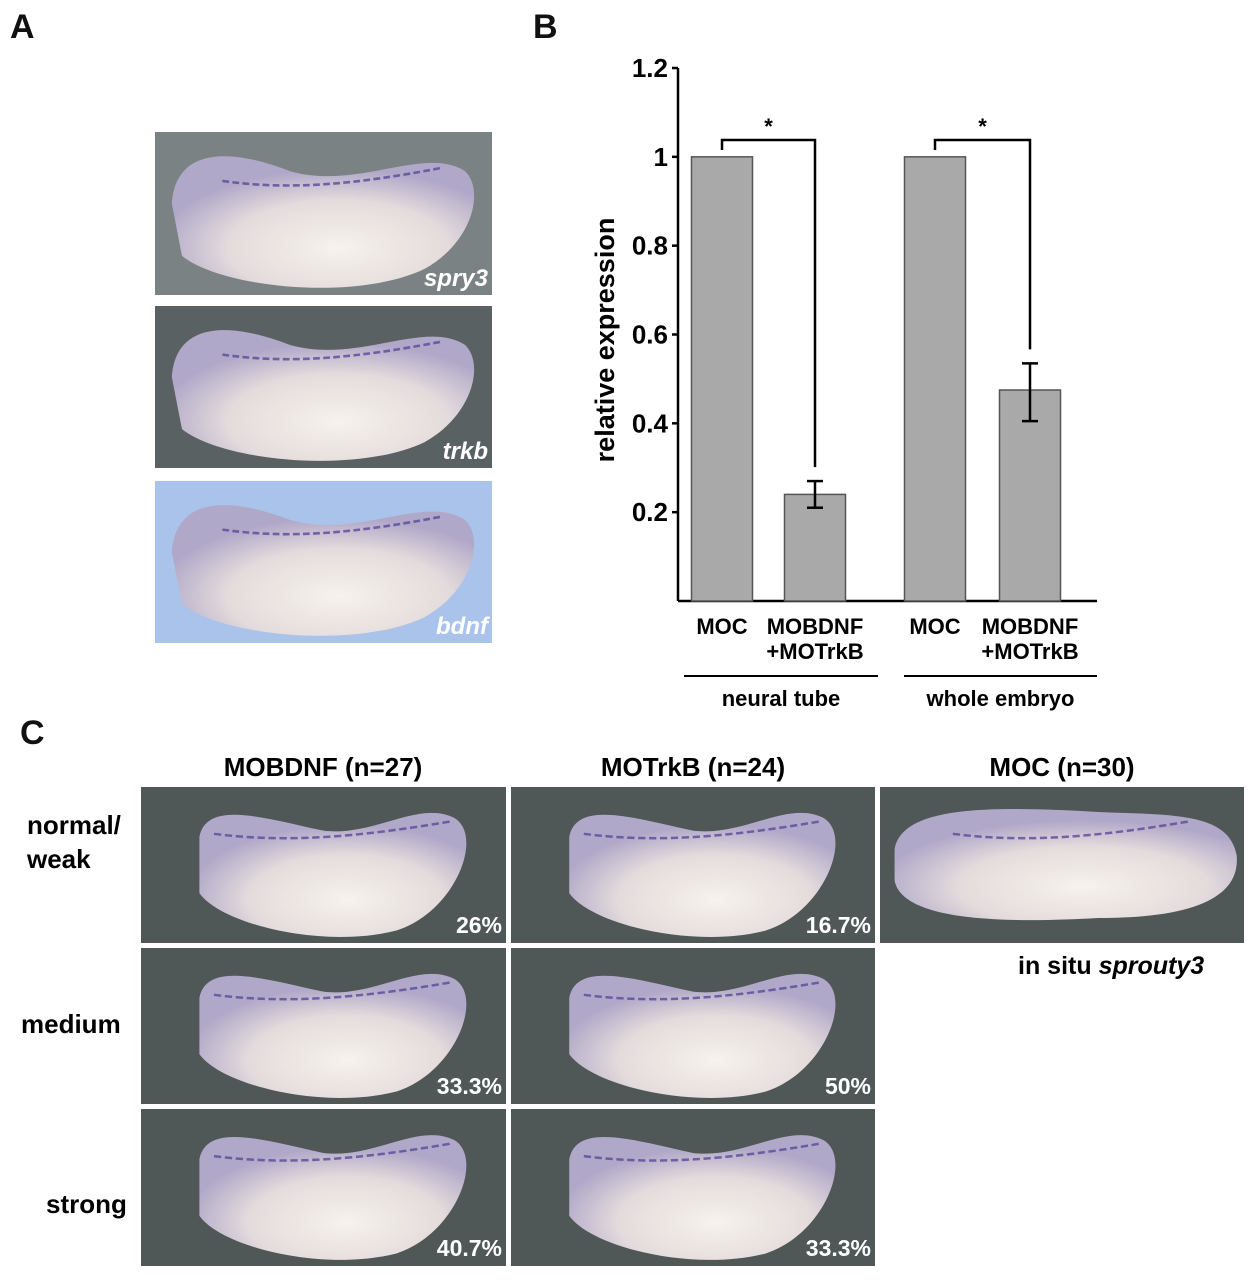 This screenshot has height=1280, width=1257. What do you see at coordinates (455, 278) in the screenshot?
I see `gene-label: spry3` at bounding box center [455, 278].